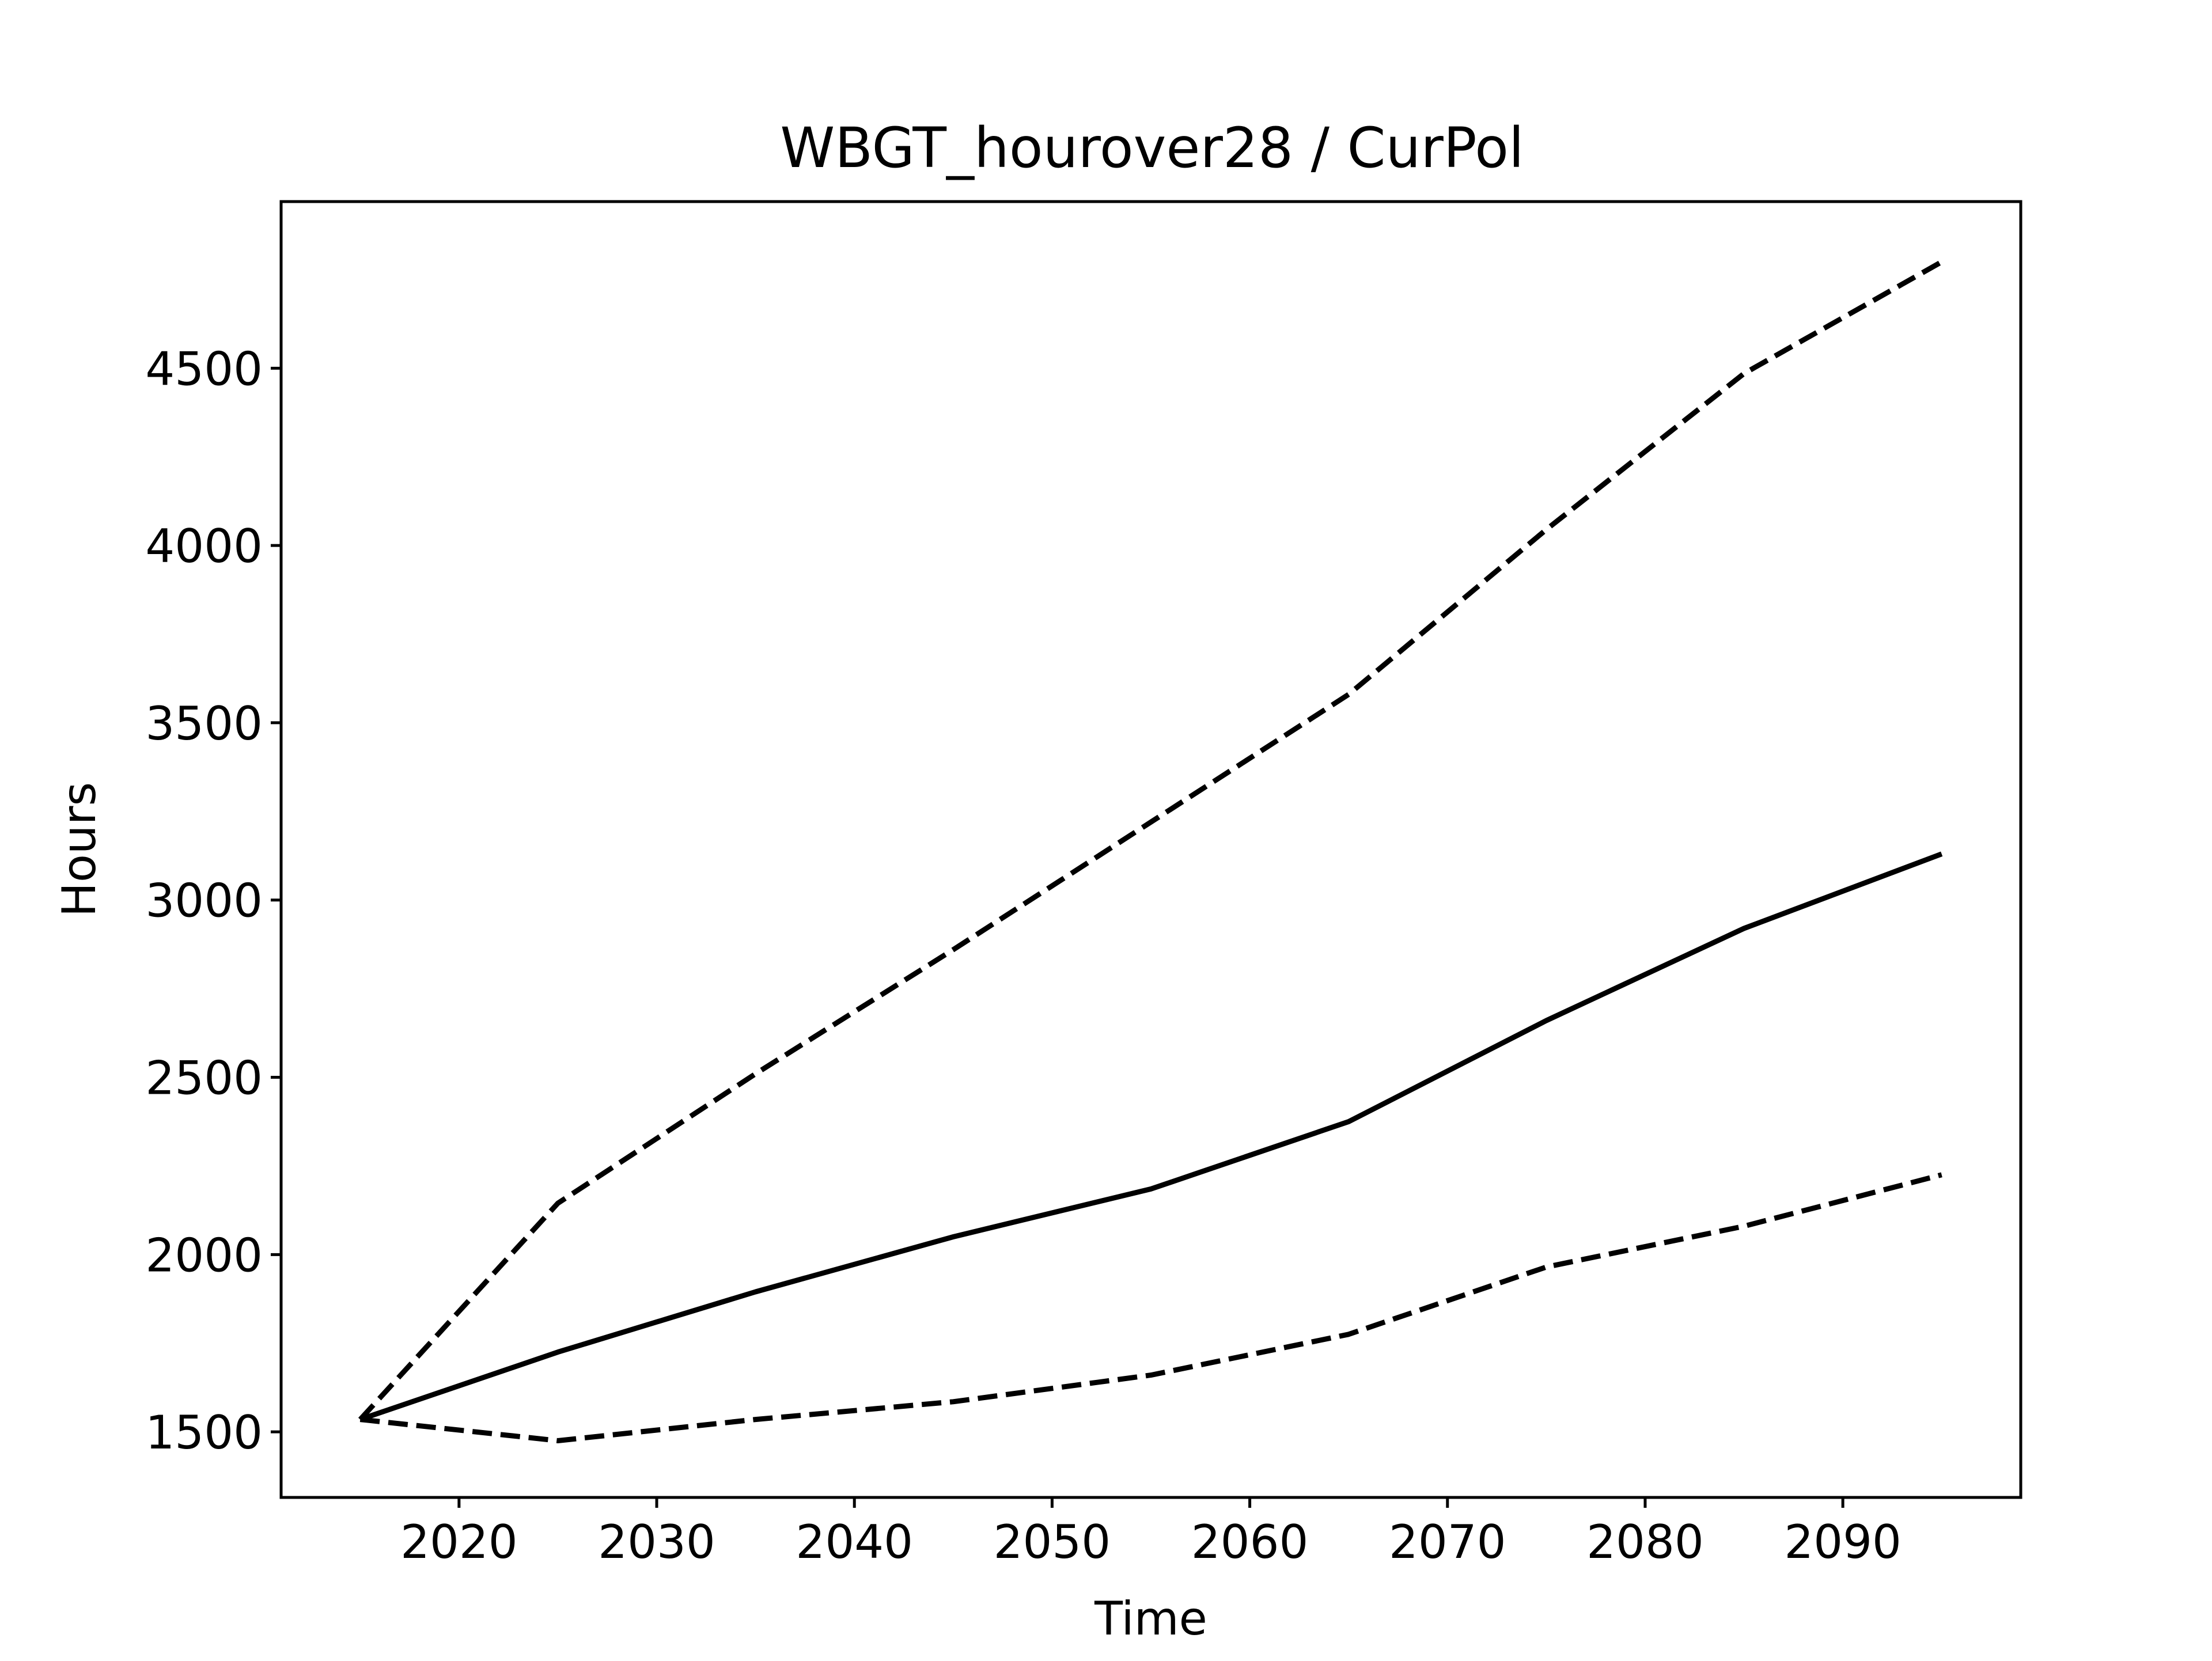  What do you see at coordinates (1447, 1542) in the screenshot?
I see `x-tick-label: 2070` at bounding box center [1447, 1542].